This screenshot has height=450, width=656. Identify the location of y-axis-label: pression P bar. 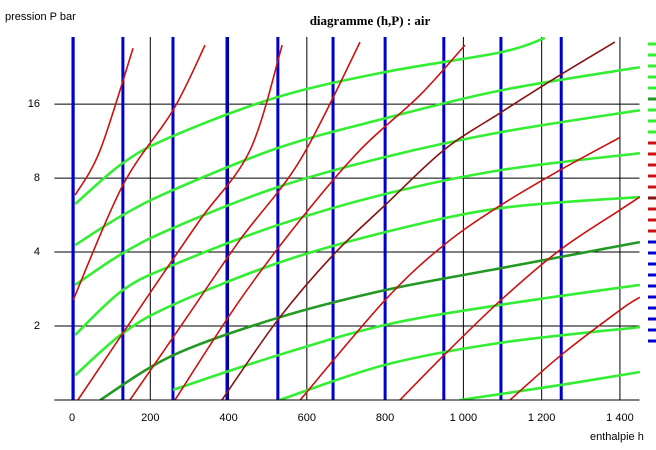
(40, 17).